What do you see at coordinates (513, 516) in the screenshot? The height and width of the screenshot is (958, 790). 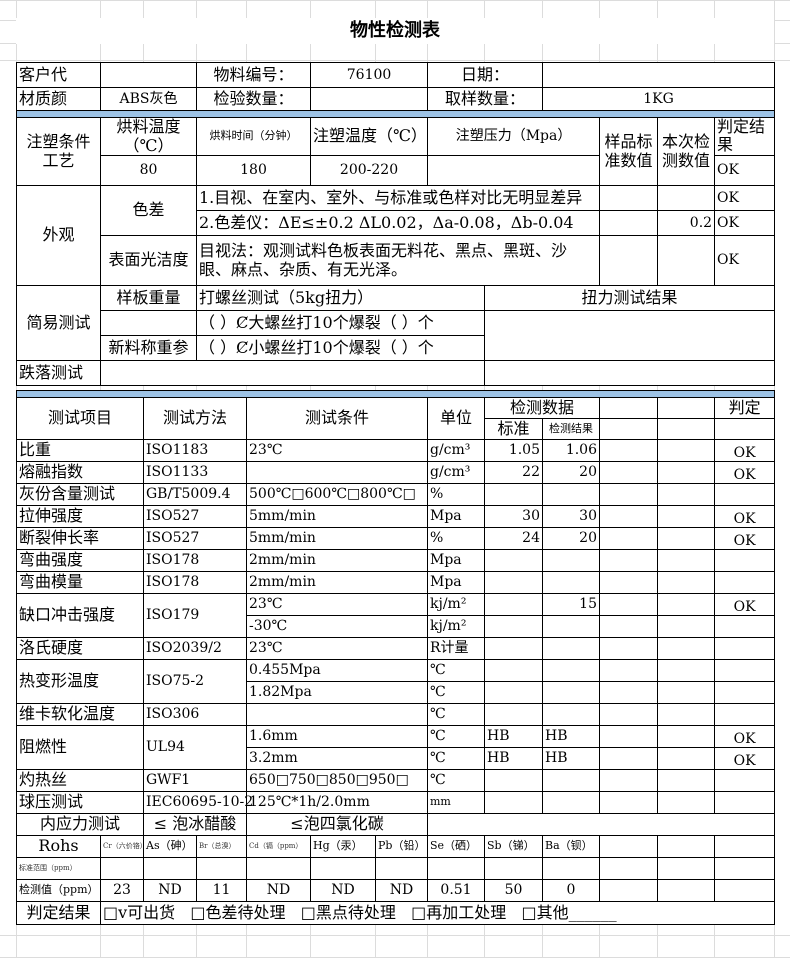 I see `std-cell: 30` at bounding box center [513, 516].